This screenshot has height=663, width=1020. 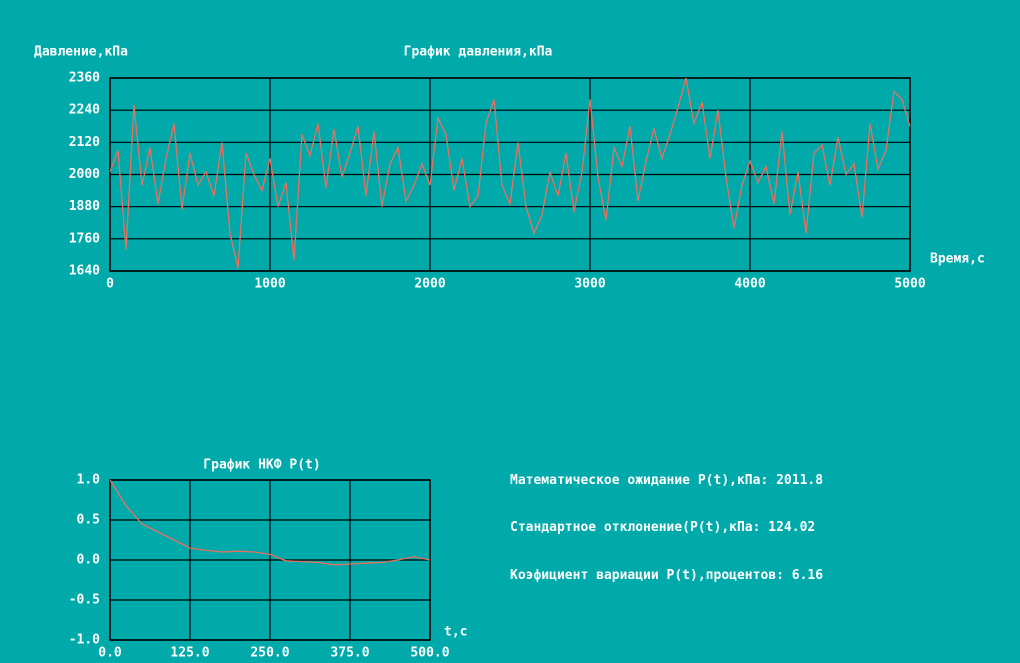 What do you see at coordinates (647, 575) in the screenshot?
I see `stat-label: Коэфициент вариации P(t),процентов:` at bounding box center [647, 575].